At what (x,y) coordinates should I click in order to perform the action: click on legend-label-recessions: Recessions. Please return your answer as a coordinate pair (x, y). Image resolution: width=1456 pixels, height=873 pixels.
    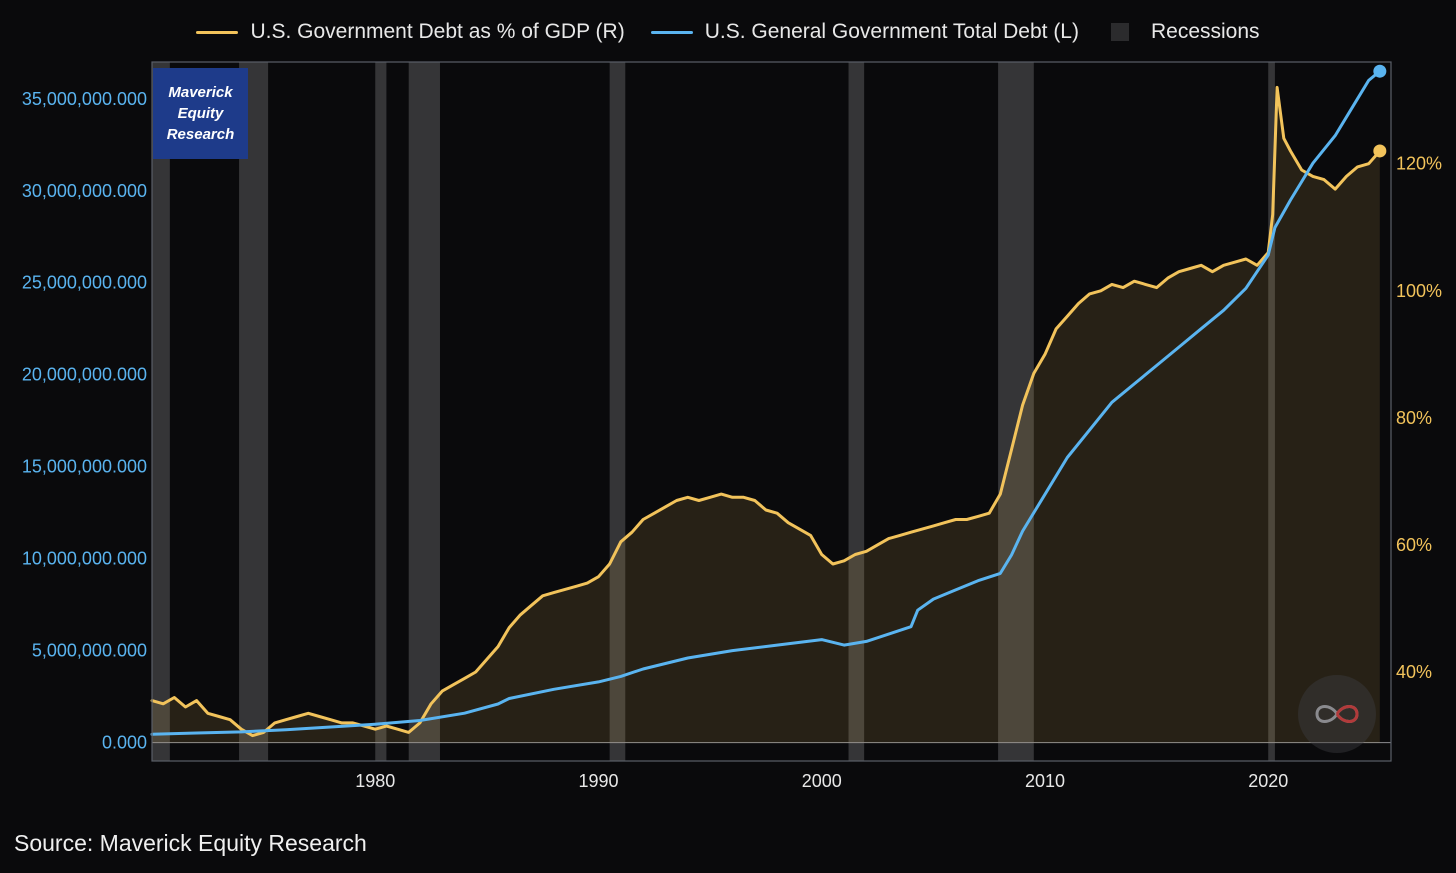
    Looking at the image, I should click on (1205, 31).